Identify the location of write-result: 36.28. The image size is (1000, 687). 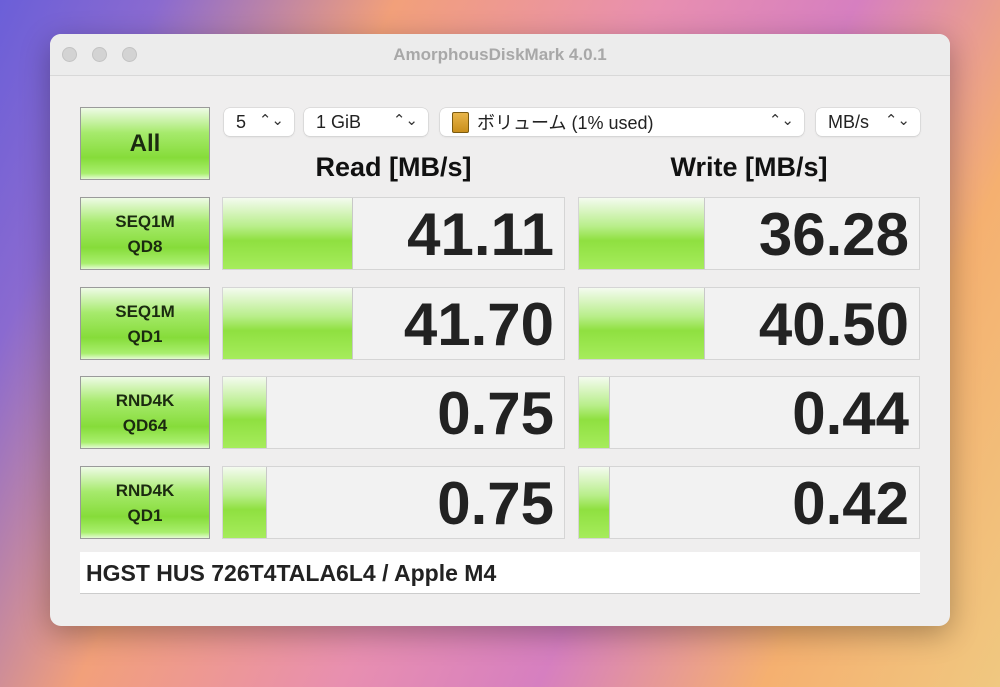
(749, 233).